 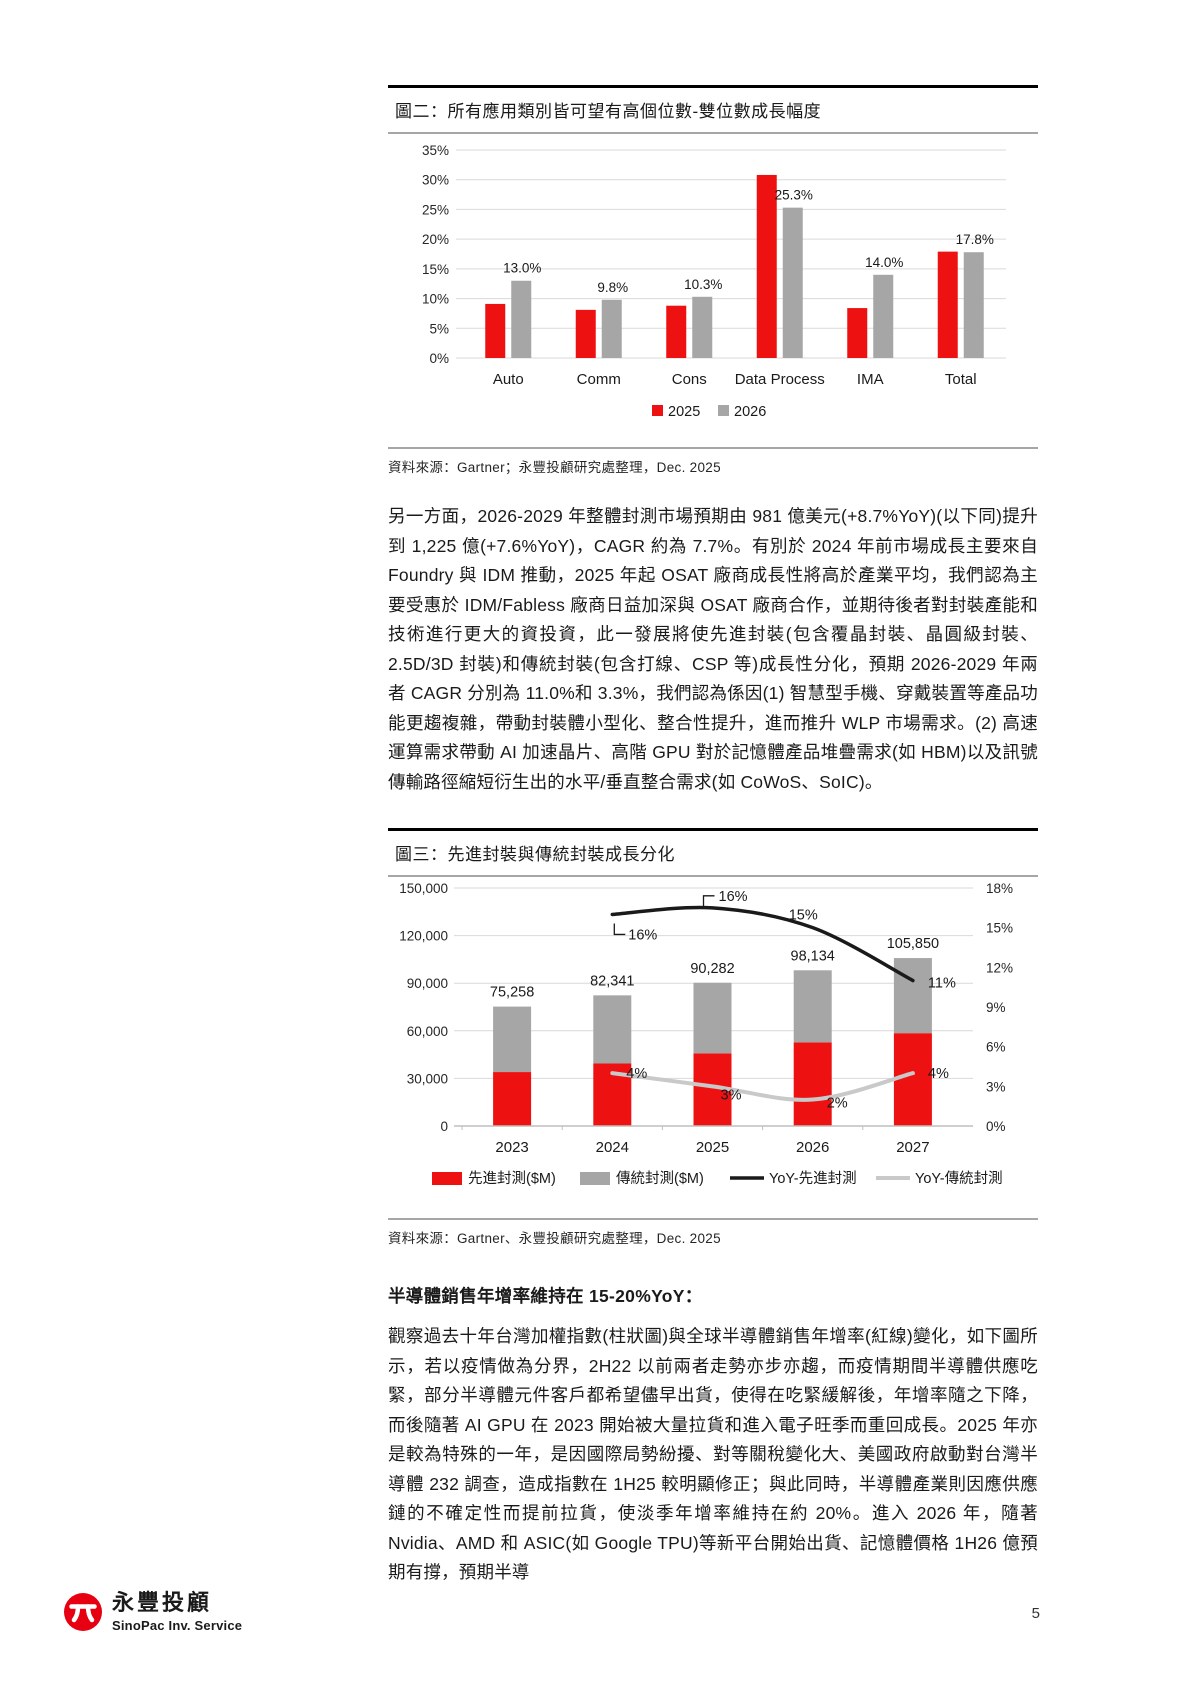 I want to click on y-axis-tick: 15%, so click(x=435, y=269).